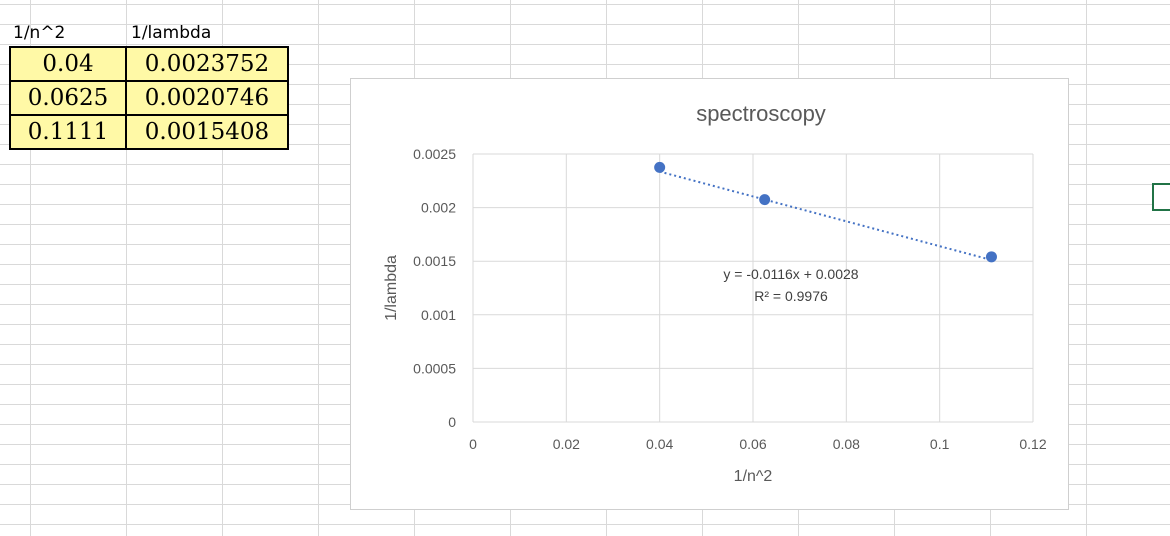  I want to click on cell-x: 0.1111, so click(68, 132).